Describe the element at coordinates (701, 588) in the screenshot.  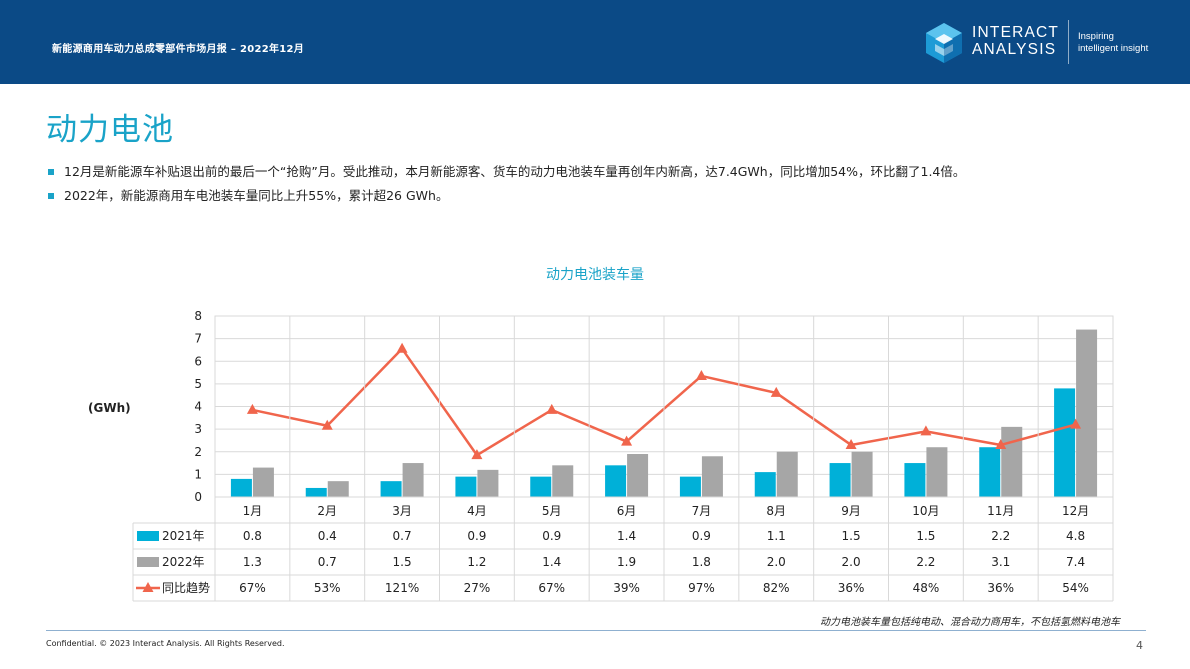
I see `table-value: 97%` at that location.